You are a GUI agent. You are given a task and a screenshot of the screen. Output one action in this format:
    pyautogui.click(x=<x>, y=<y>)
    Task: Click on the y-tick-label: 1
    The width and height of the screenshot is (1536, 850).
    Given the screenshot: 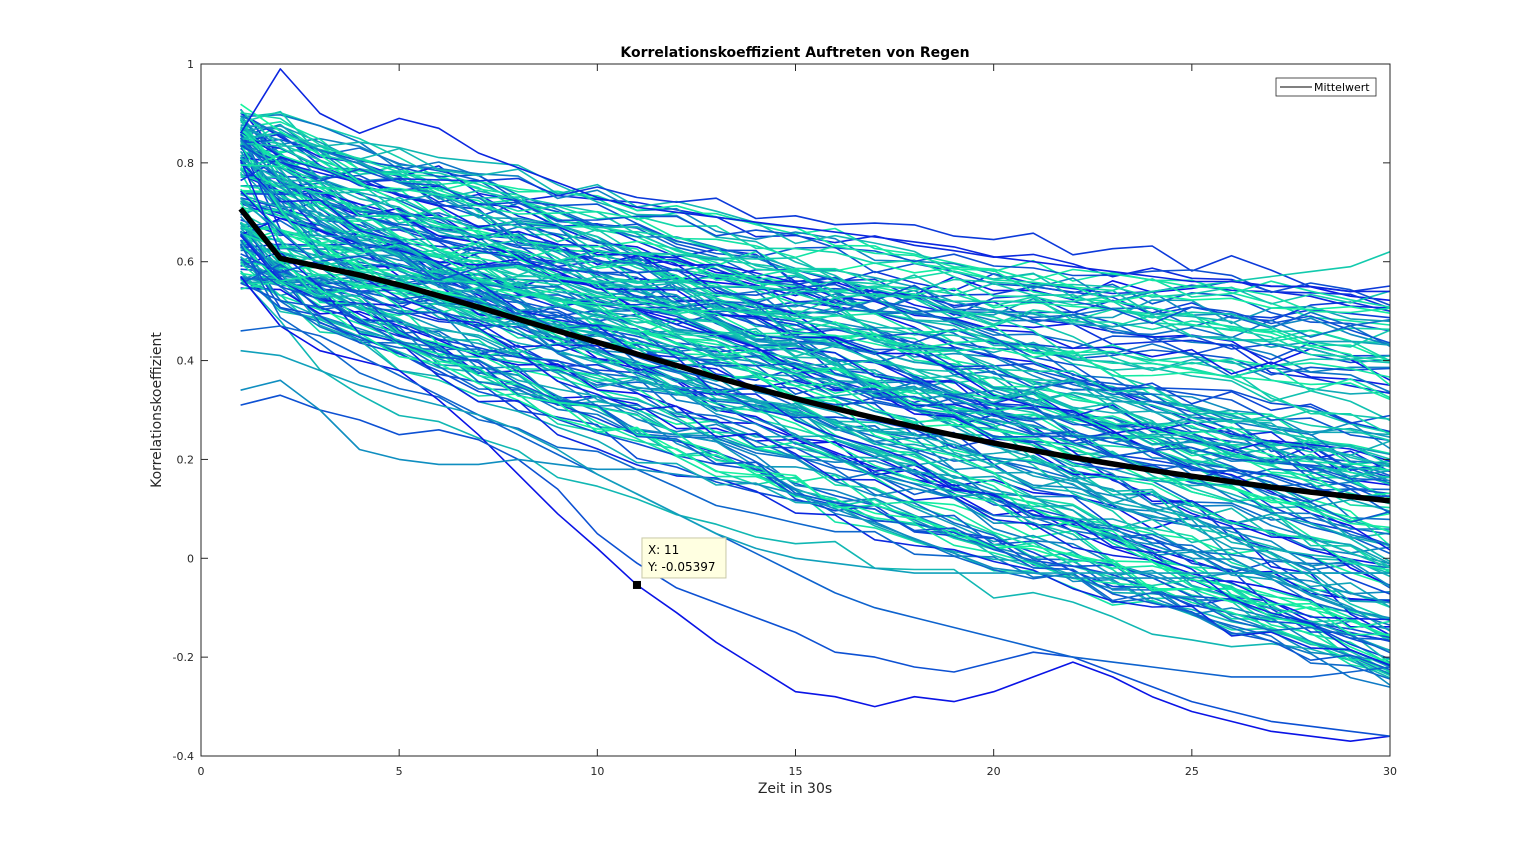 What is the action you would take?
    pyautogui.click(x=190, y=64)
    